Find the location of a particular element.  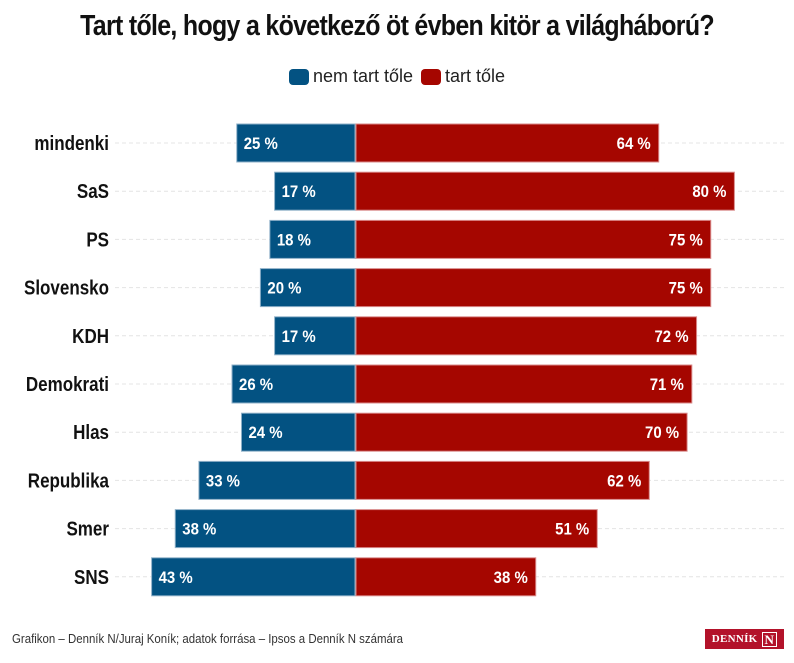

legend-label: tart tőle is located at coordinates (475, 76).